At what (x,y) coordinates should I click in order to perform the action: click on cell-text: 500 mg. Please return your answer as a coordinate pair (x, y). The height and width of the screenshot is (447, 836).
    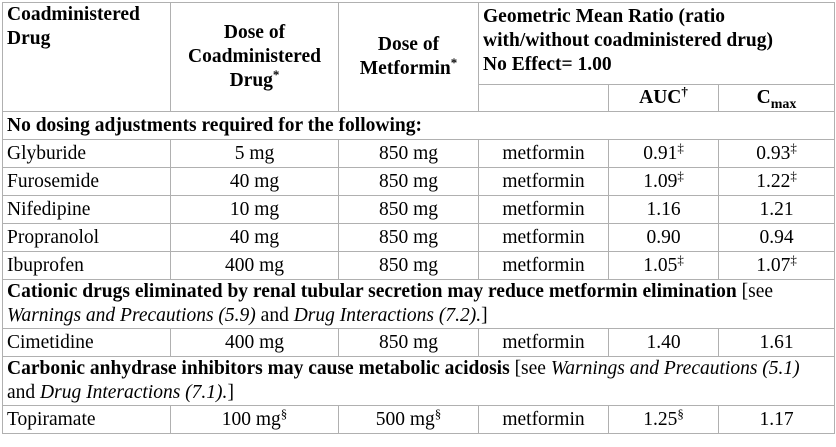
    Looking at the image, I should click on (405, 419).